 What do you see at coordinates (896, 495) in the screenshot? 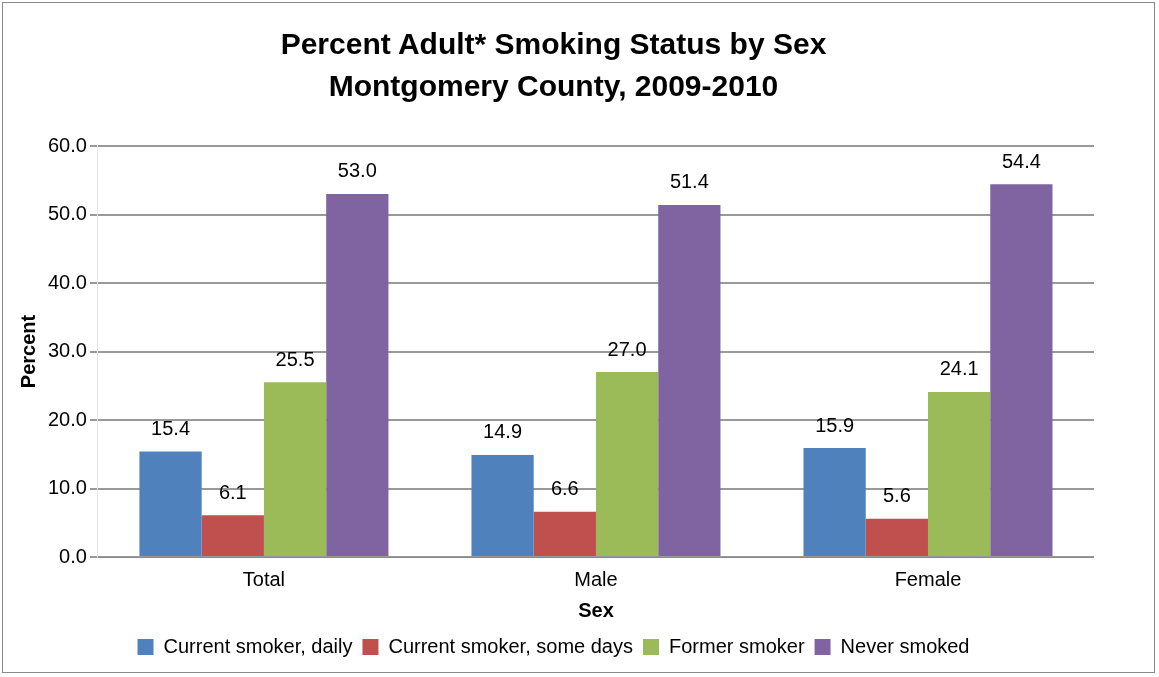
I see `data-label: 5.6` at bounding box center [896, 495].